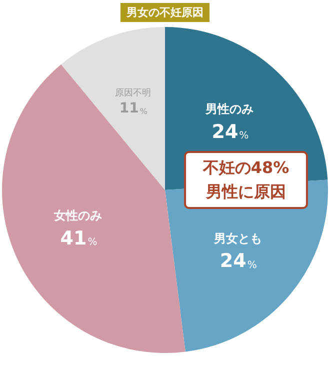  I want to click on text: 不妊の48% 男性に原因, so click(246, 180).